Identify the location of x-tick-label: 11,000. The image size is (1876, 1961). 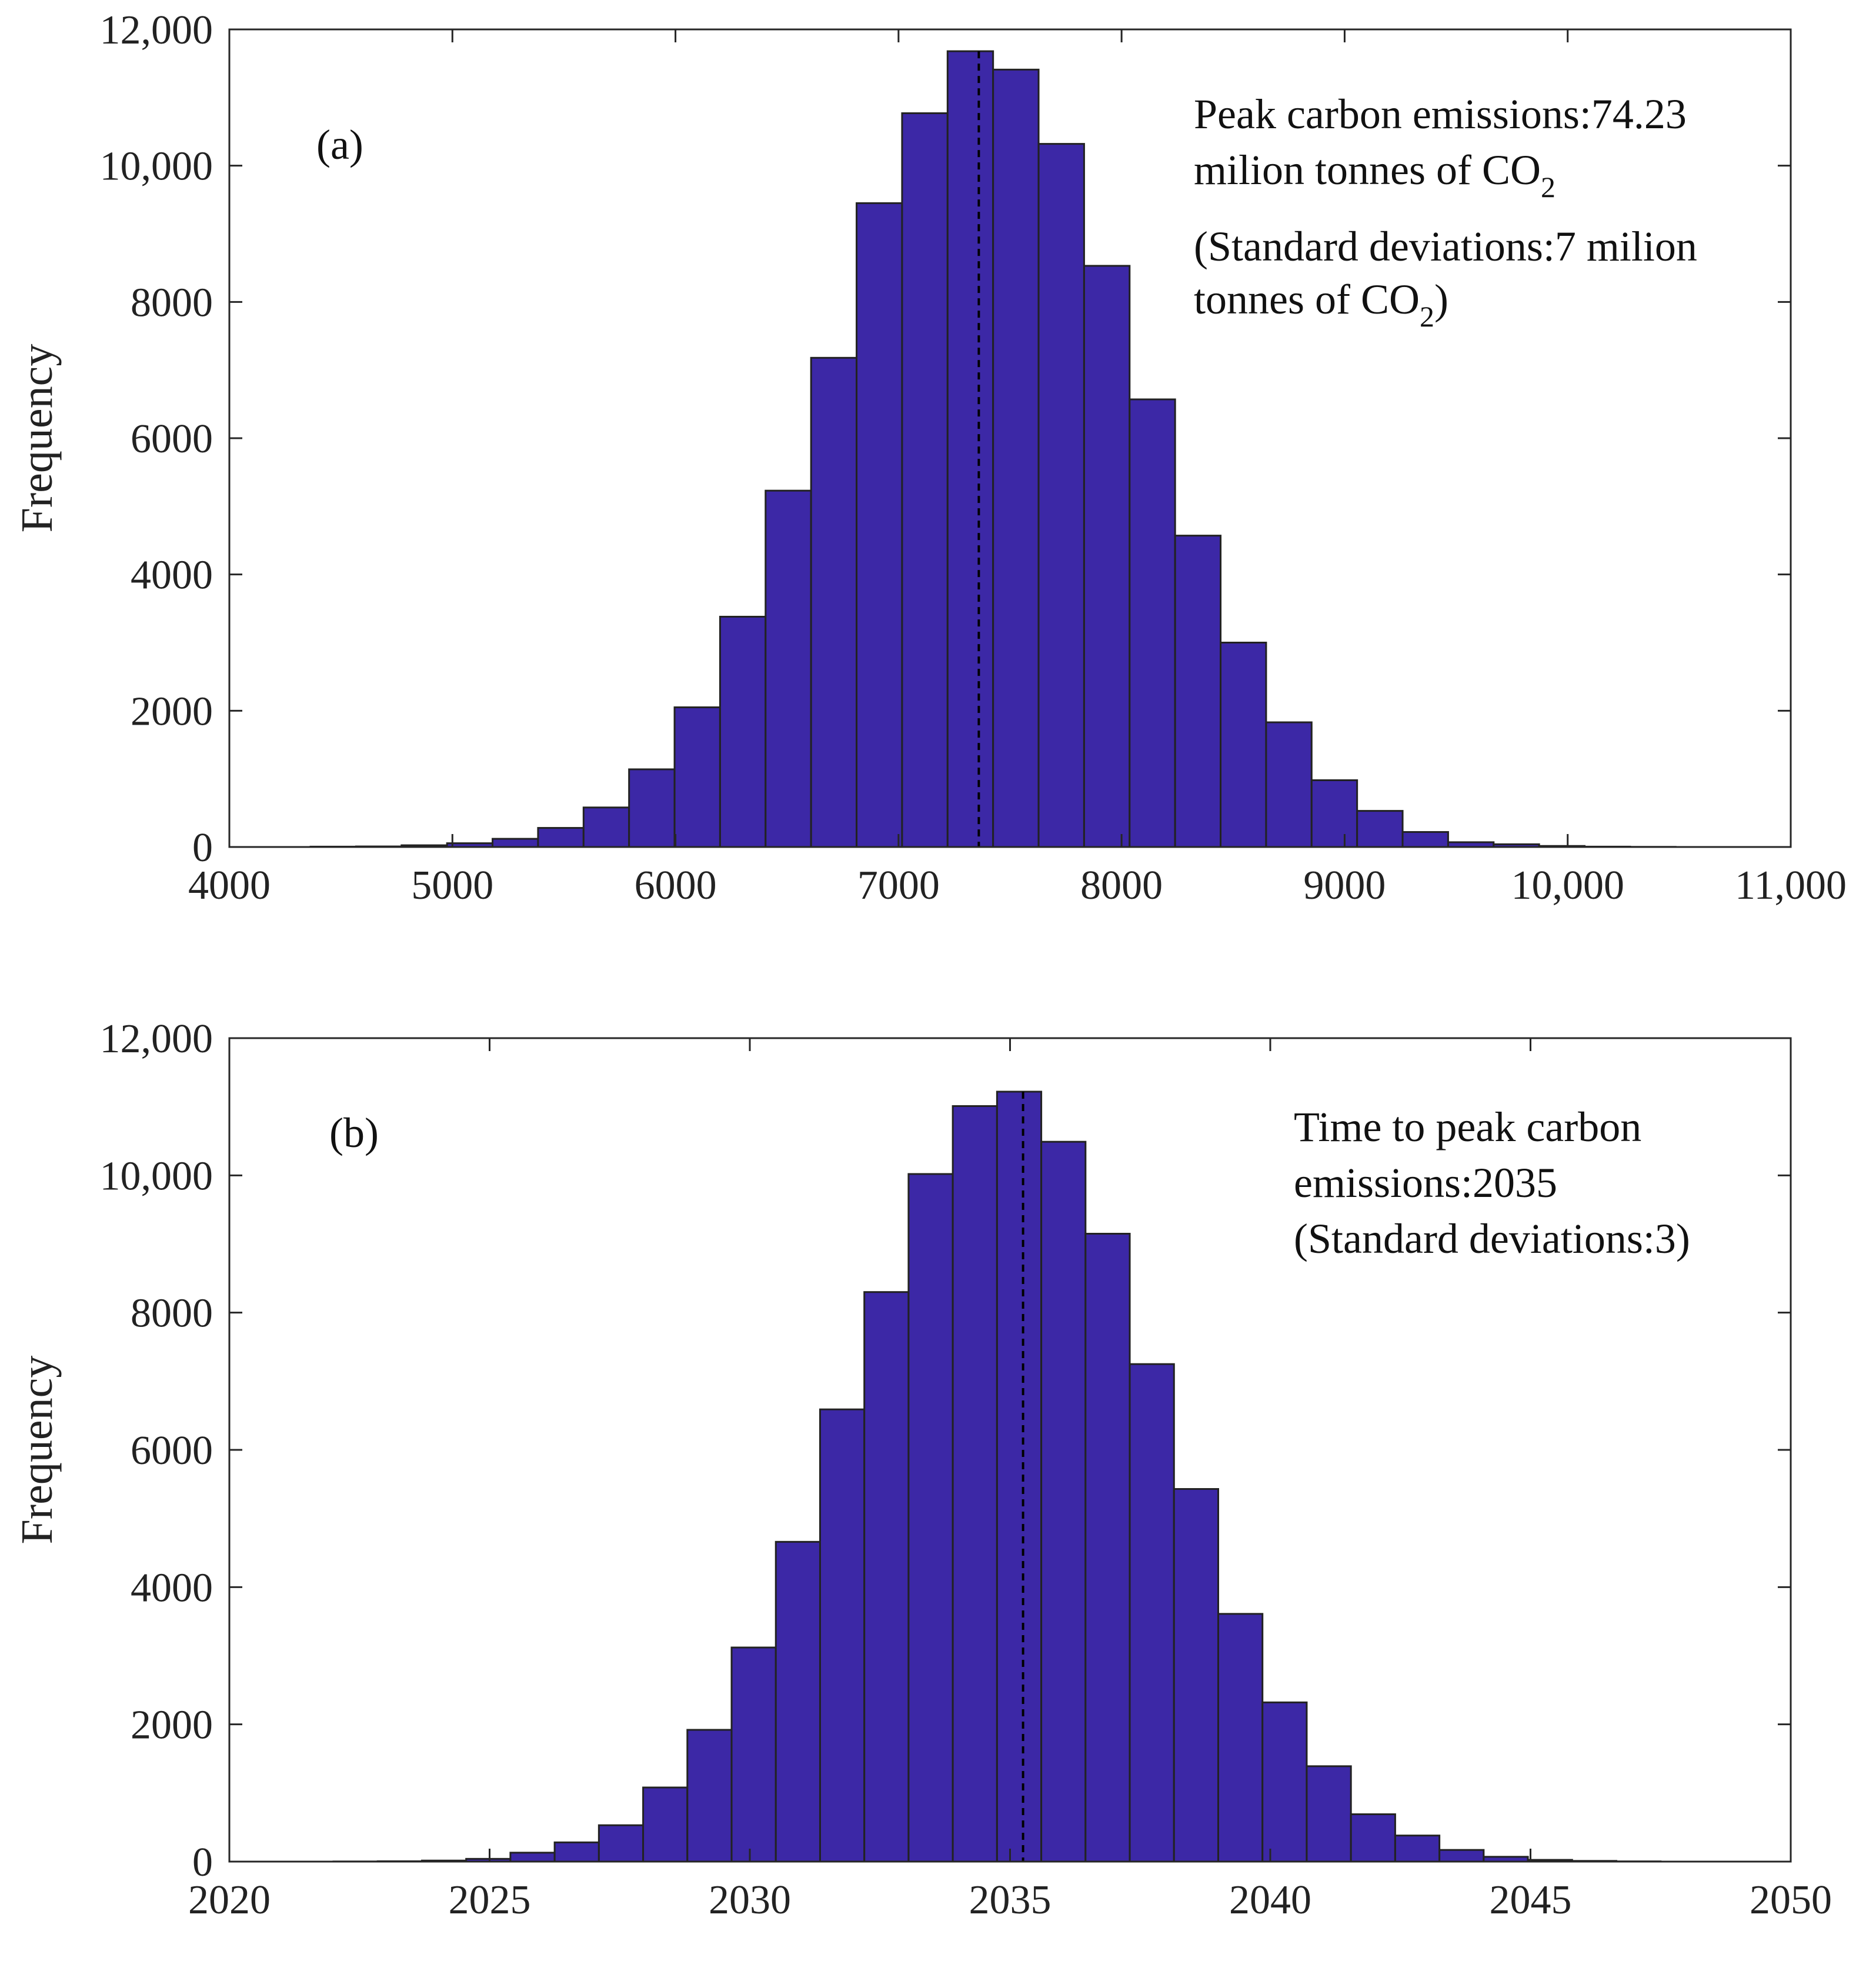
(1791, 886).